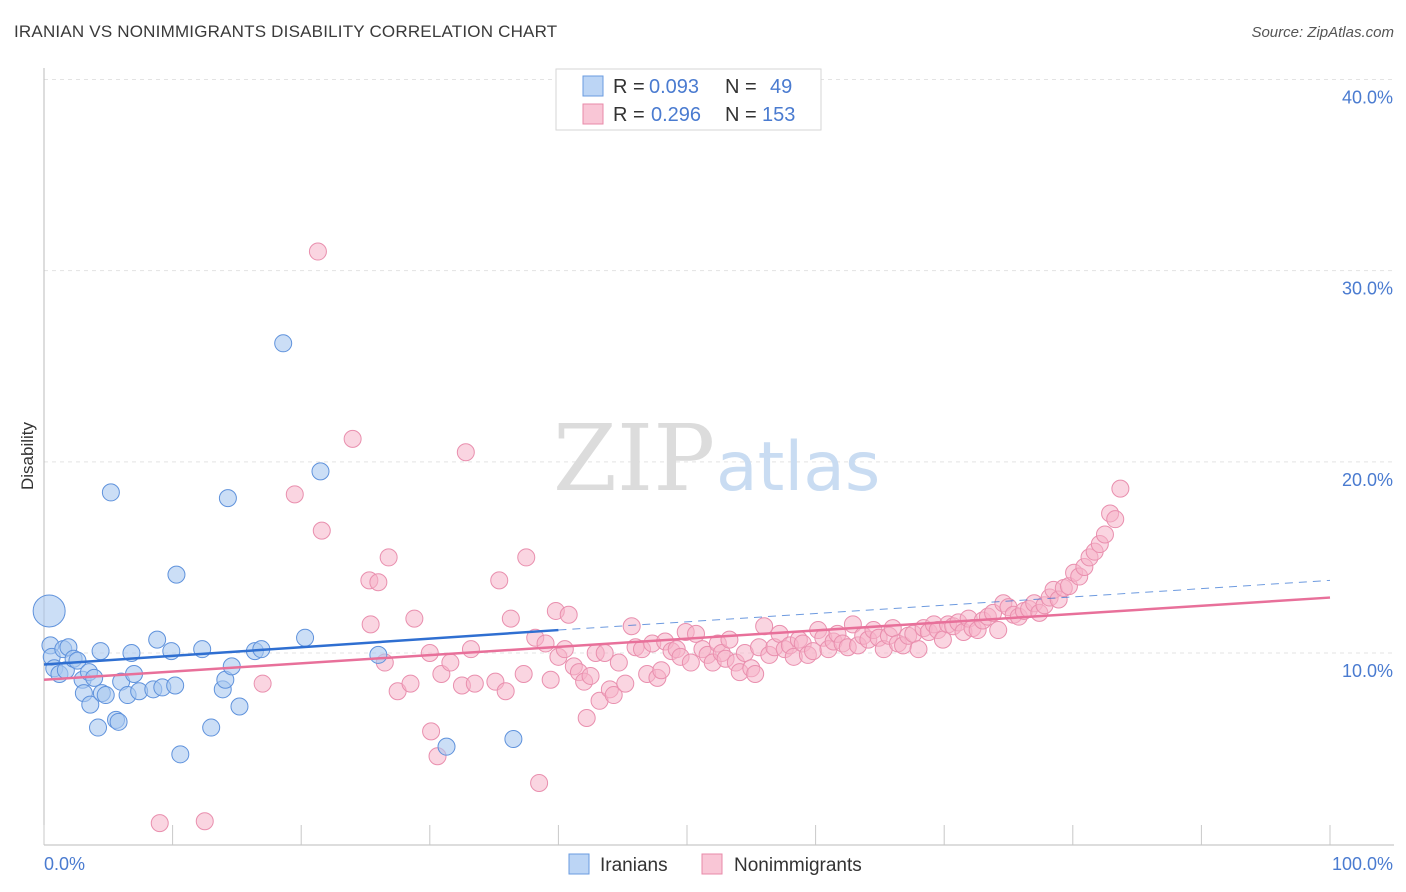  What do you see at coordinates (712, 864) in the screenshot?
I see `bottom-legend-swatch-nonimmigrants` at bounding box center [712, 864].